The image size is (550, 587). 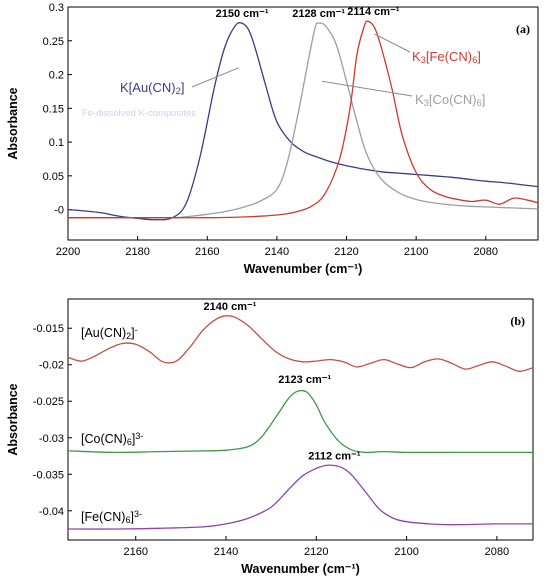 What do you see at coordinates (48, 402) in the screenshot?
I see `y-tick-label: -0.025` at bounding box center [48, 402].